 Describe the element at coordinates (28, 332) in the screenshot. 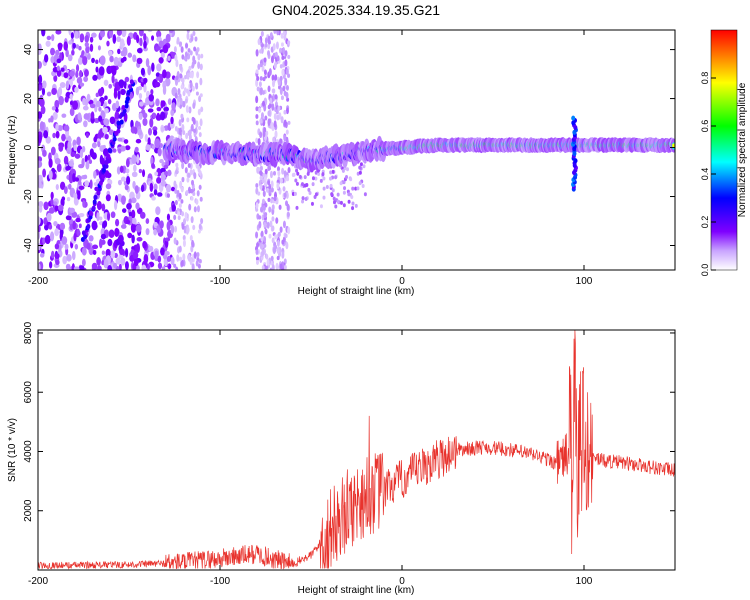

I see `y-tick-label: 8000` at that location.